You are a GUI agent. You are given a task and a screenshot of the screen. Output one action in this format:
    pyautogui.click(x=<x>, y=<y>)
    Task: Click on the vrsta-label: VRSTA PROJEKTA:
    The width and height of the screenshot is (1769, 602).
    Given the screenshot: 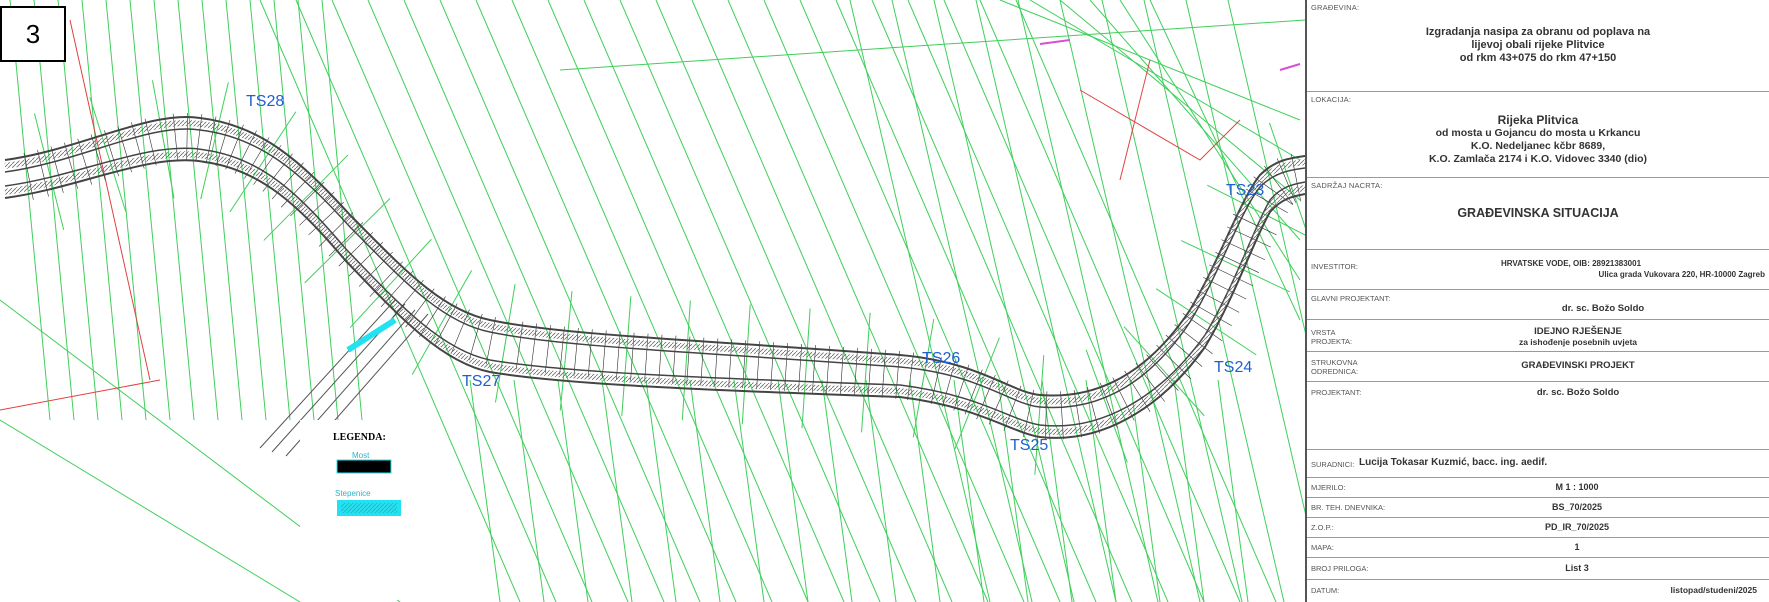 What is the action you would take?
    pyautogui.click(x=1331, y=337)
    